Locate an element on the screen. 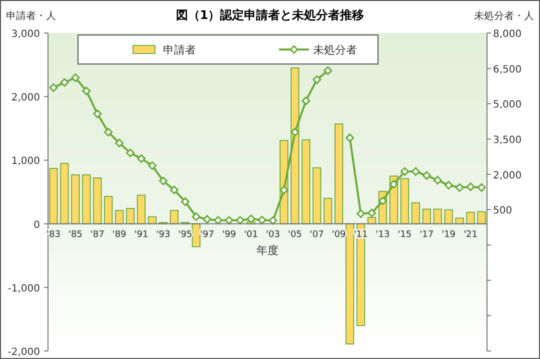 The height and width of the screenshot is (359, 540). y-axis-title: 申請者・人 is located at coordinates (31, 16).